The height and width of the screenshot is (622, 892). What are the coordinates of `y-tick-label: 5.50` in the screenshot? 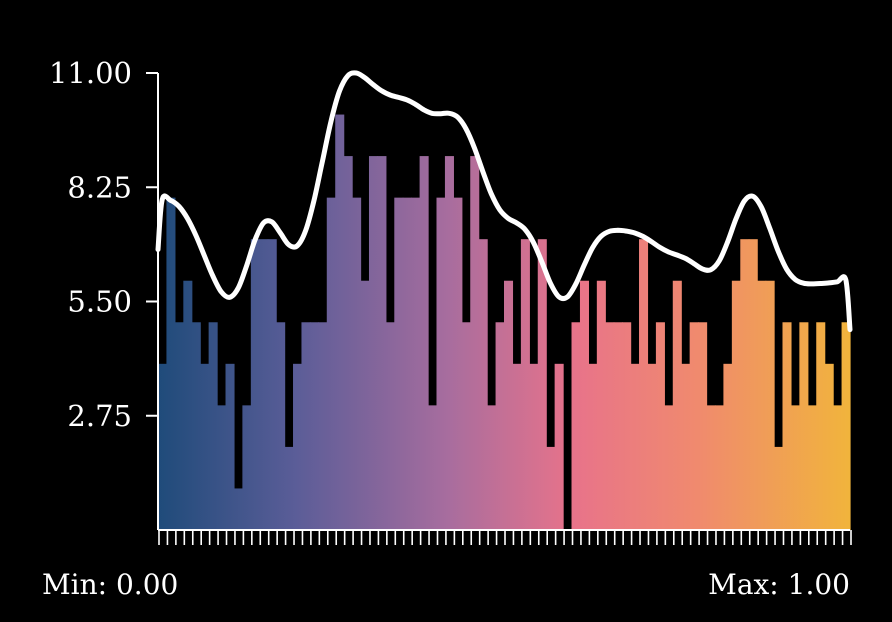 It's located at (99, 302).